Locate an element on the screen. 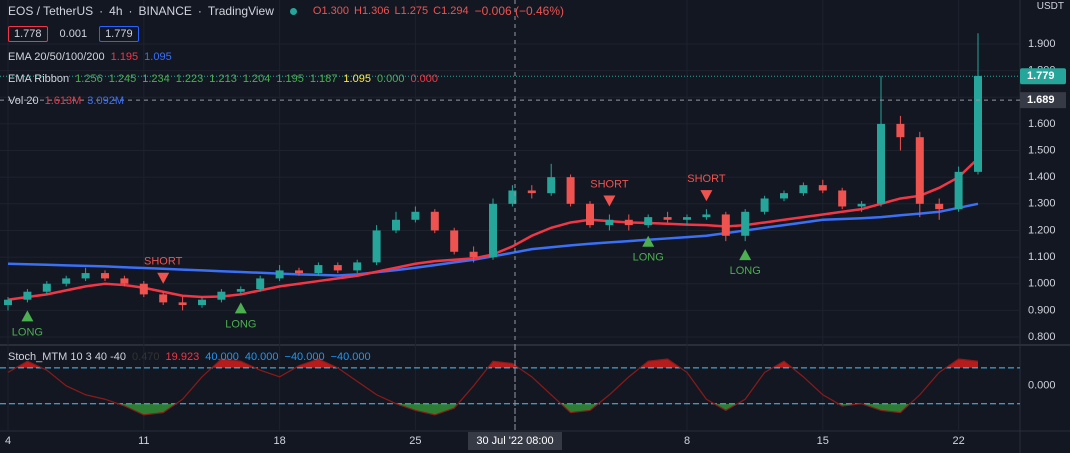 This screenshot has width=1070, height=453. indicator-value: 0.000 is located at coordinates (424, 79).